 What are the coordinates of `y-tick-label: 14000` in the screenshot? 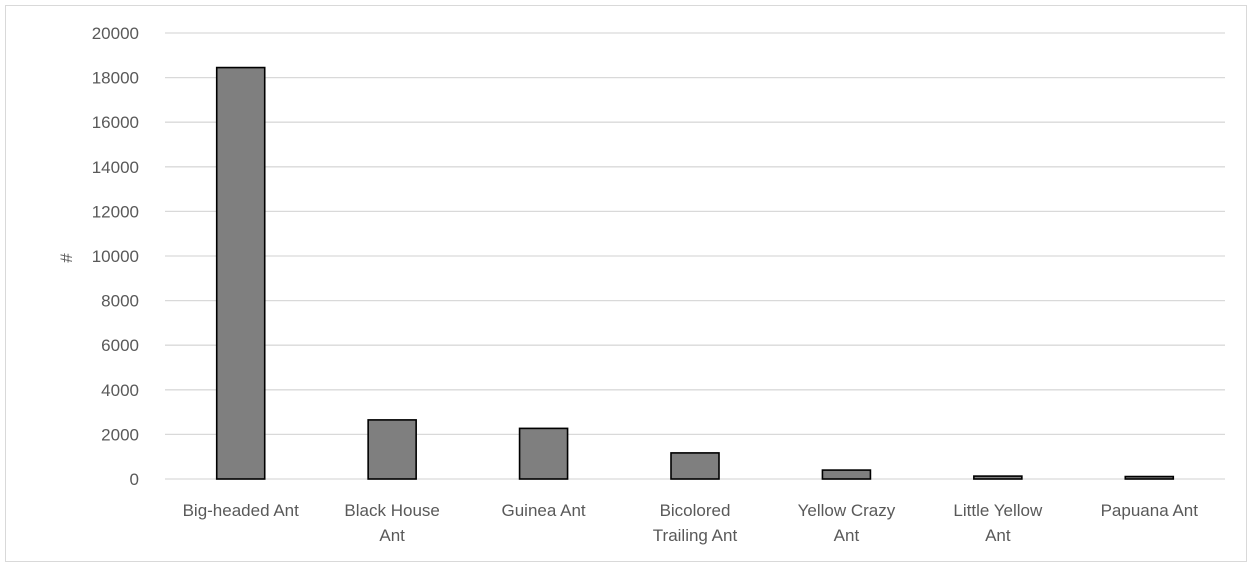 It's located at (115, 167).